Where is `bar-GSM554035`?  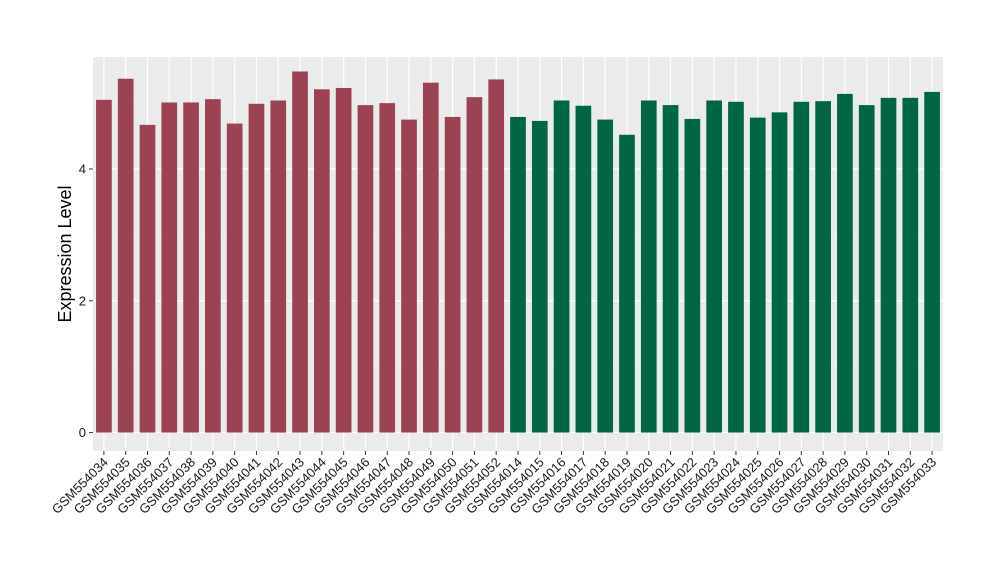
bar-GSM554035 is located at coordinates (125, 255).